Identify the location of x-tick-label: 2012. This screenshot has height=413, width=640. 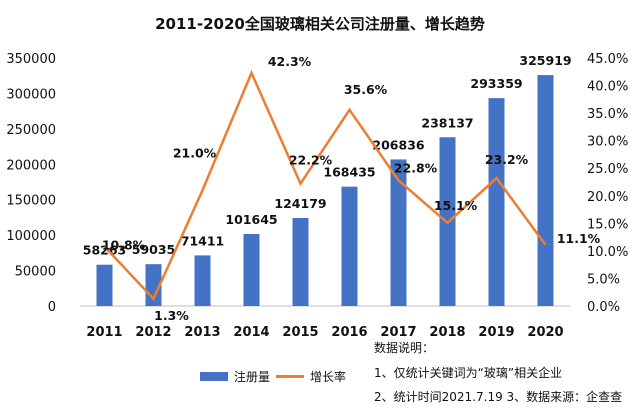
(153, 332).